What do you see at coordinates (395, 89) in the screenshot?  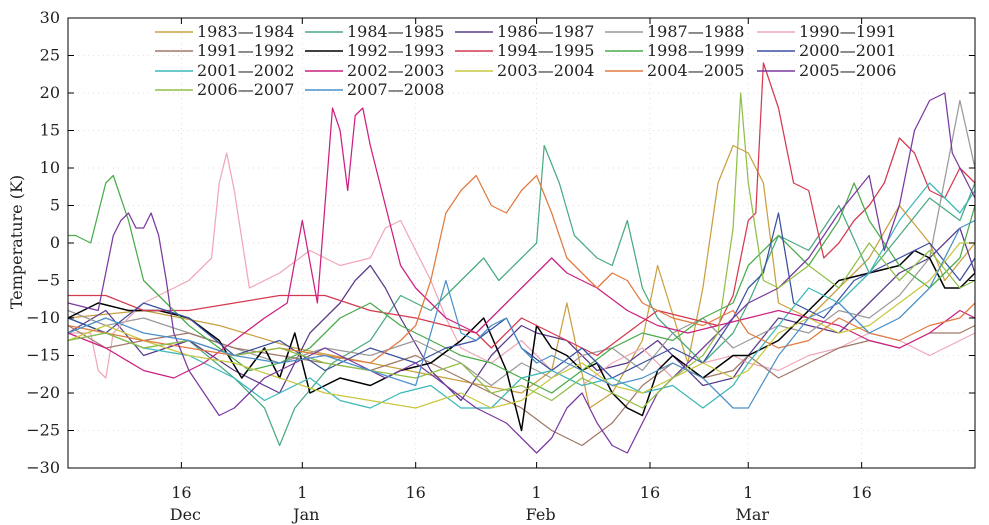 I see `legend-label: 2007—2008` at bounding box center [395, 89].